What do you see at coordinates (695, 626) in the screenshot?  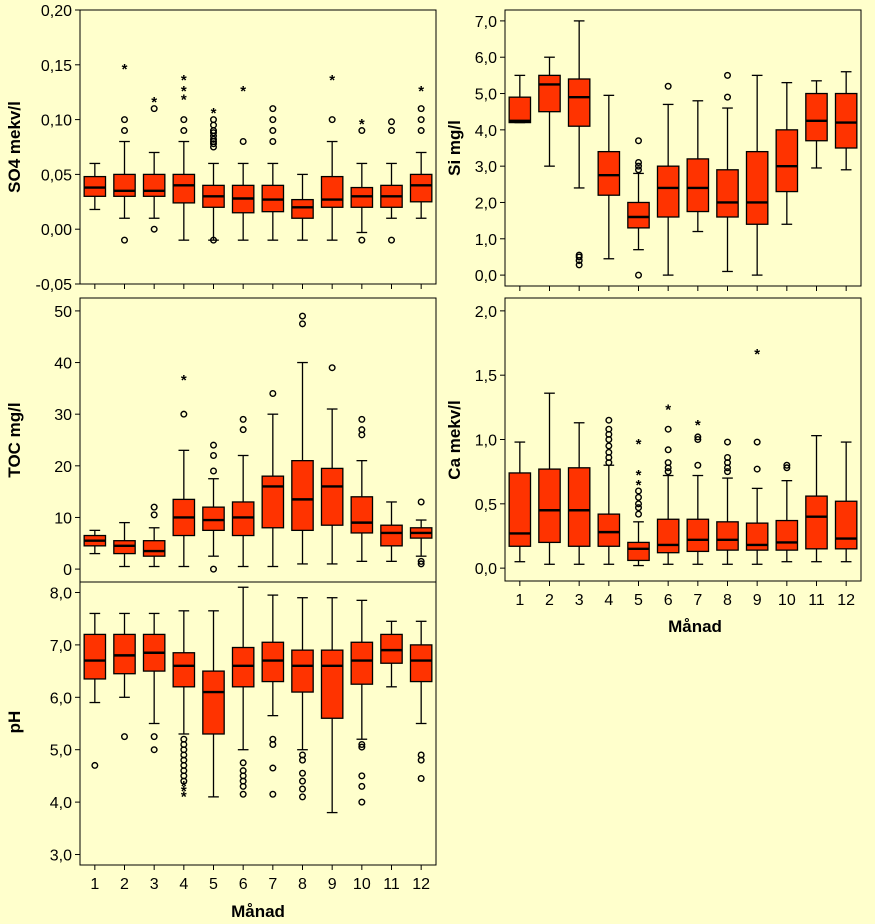 I see `x-axis-label: Månad` at bounding box center [695, 626].